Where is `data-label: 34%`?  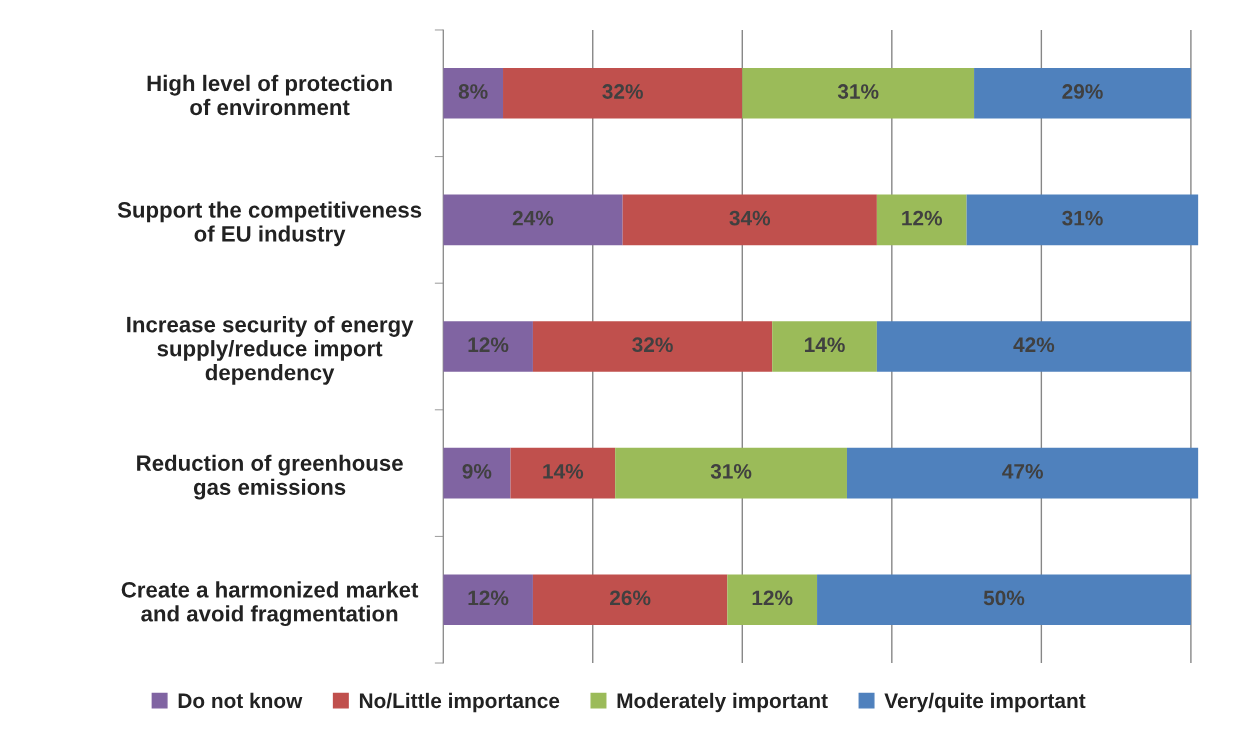 data-label: 34% is located at coordinates (750, 218).